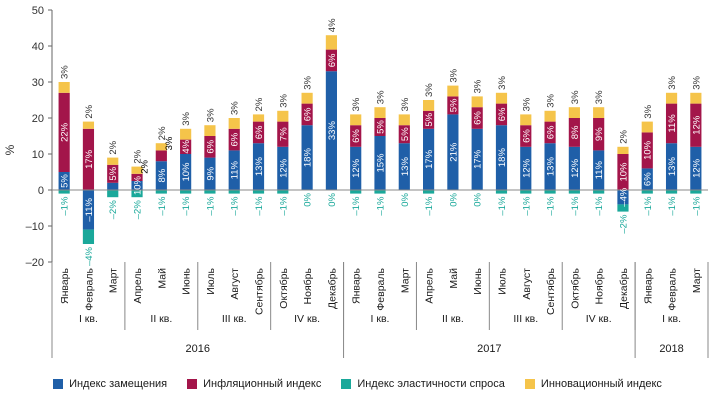 The height and width of the screenshot is (402, 715). Describe the element at coordinates (186, 146) in the screenshot. I see `data-label: 4%` at that location.